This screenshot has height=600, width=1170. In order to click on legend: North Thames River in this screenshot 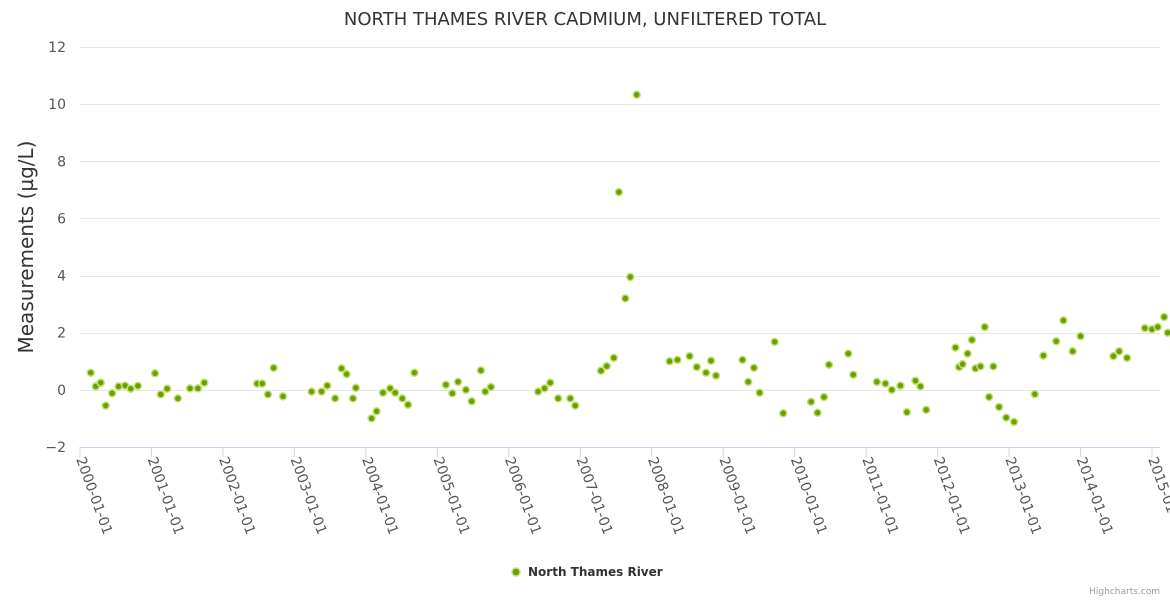, I will do `click(587, 572)`.